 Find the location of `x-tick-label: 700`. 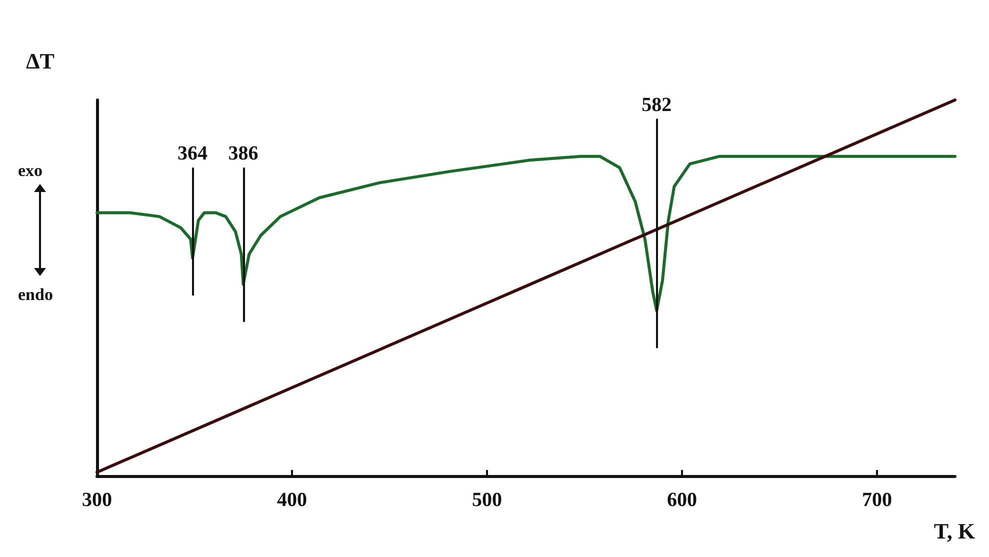

x-tick-label: 700 is located at coordinates (877, 500).